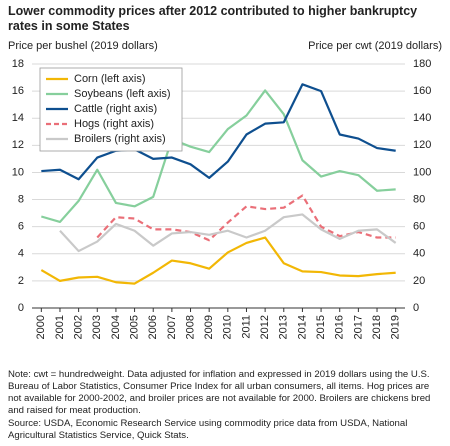 The image size is (450, 446). What do you see at coordinates (79, 327) in the screenshot?
I see `x-tick-label: 2002` at bounding box center [79, 327].